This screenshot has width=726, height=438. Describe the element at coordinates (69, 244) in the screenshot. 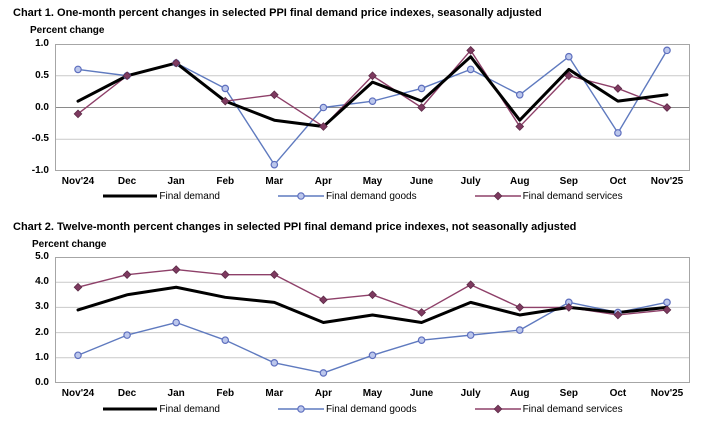

I see `chart2-yaxis-title: Percent change` at that location.